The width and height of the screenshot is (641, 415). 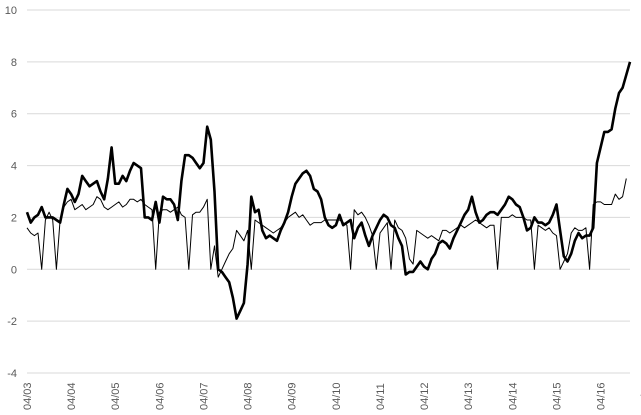 I want to click on y-tick-label: 0, so click(x=14, y=270).